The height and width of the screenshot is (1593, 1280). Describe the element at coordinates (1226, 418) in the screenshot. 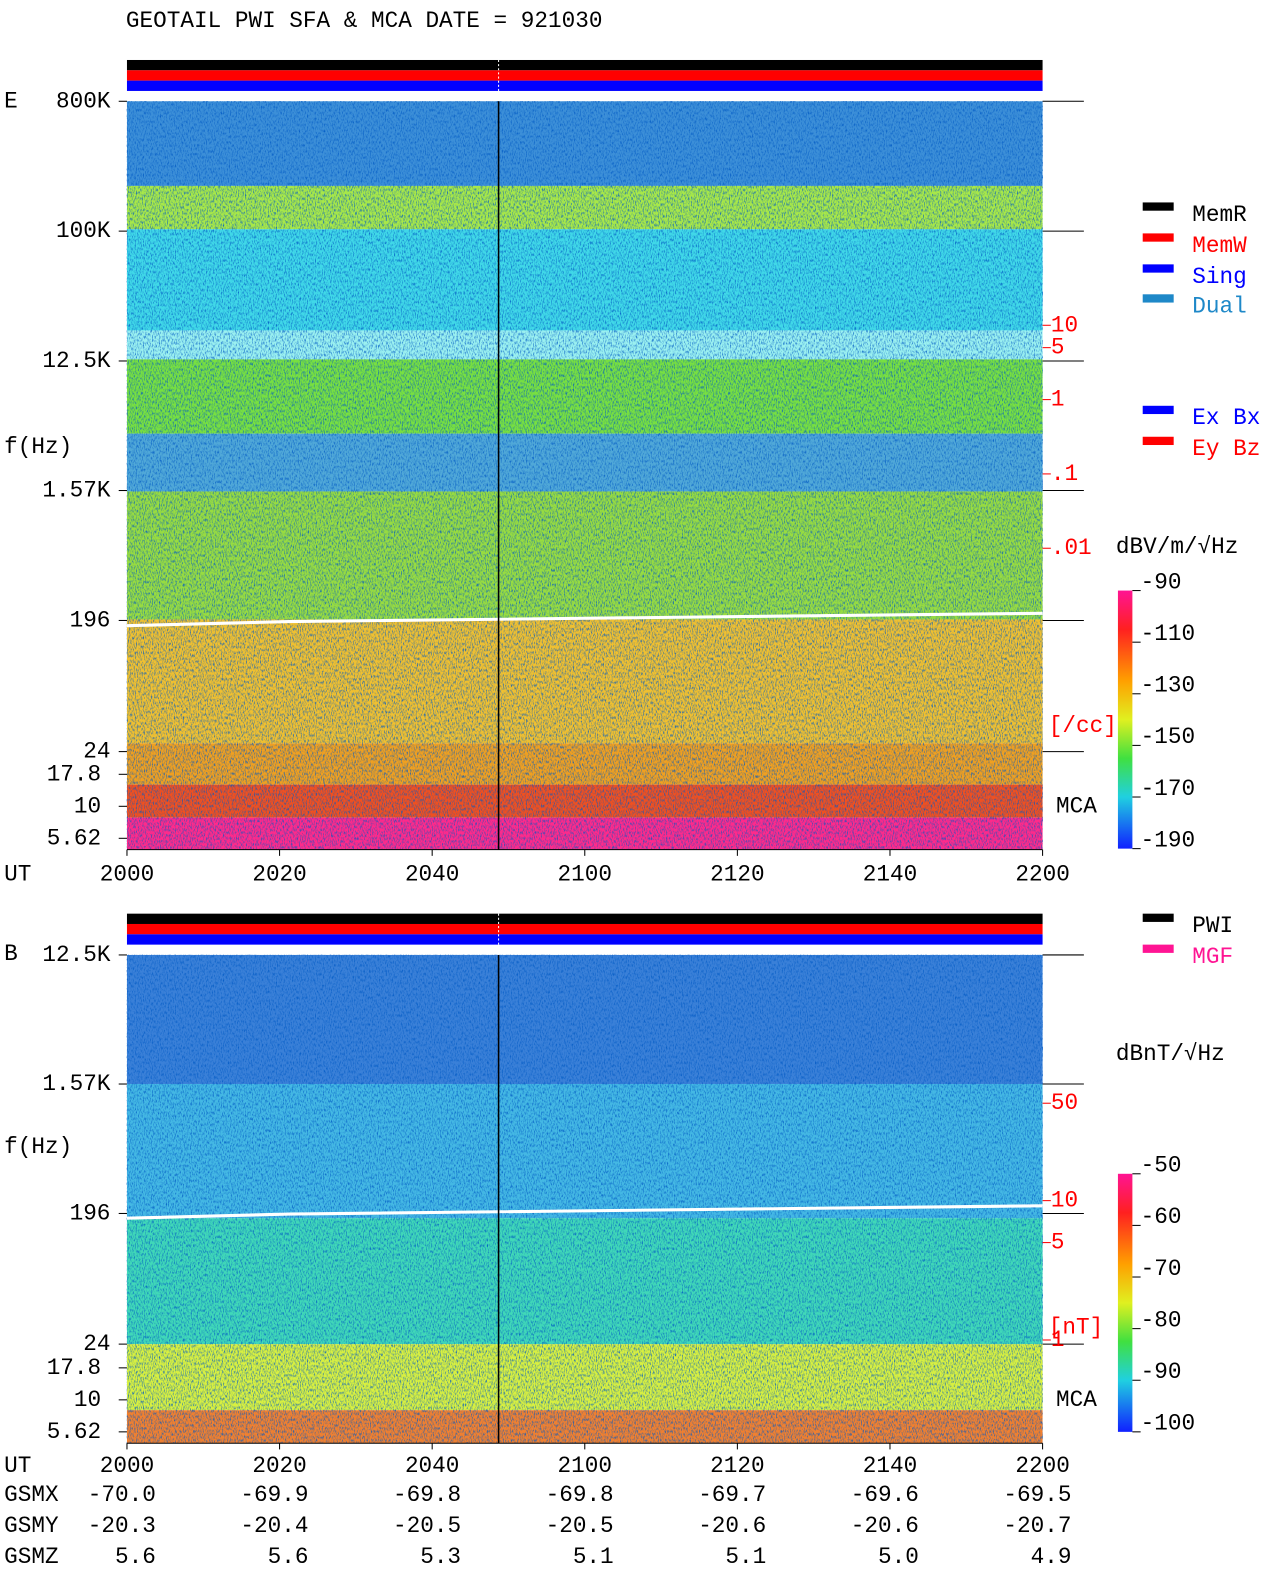

I see `legend-label: Ex Bx` at that location.